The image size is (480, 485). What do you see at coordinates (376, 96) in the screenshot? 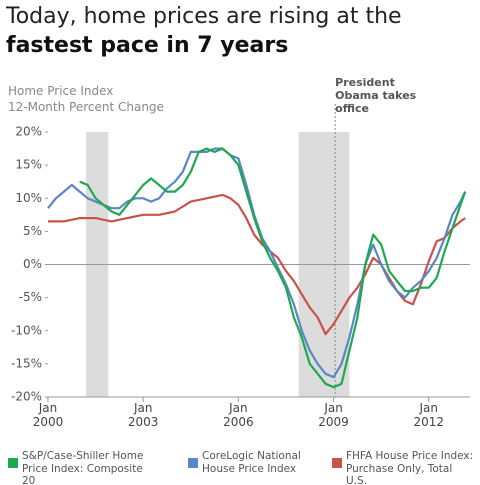
I see `annotation: President Obama takes office` at bounding box center [376, 96].